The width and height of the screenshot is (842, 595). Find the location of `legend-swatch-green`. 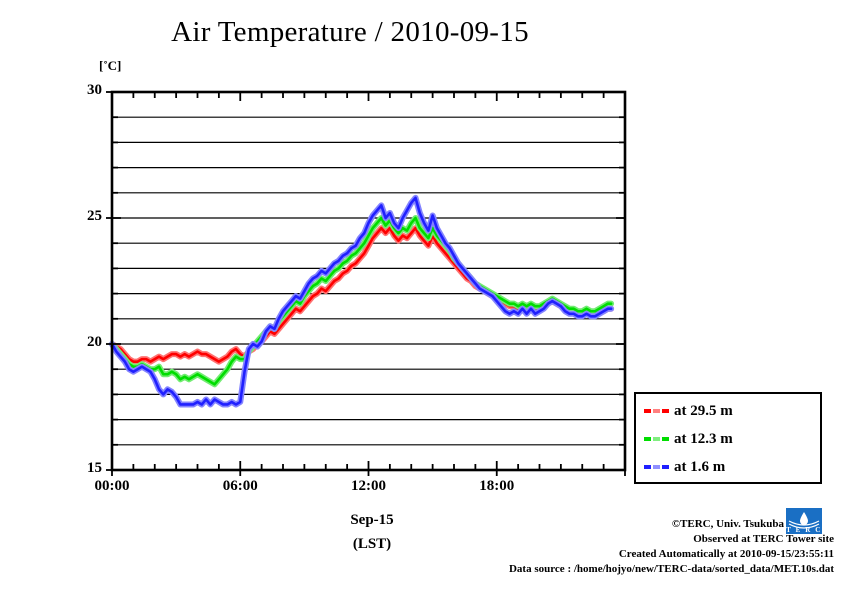

legend-swatch-green is located at coordinates (656, 439).